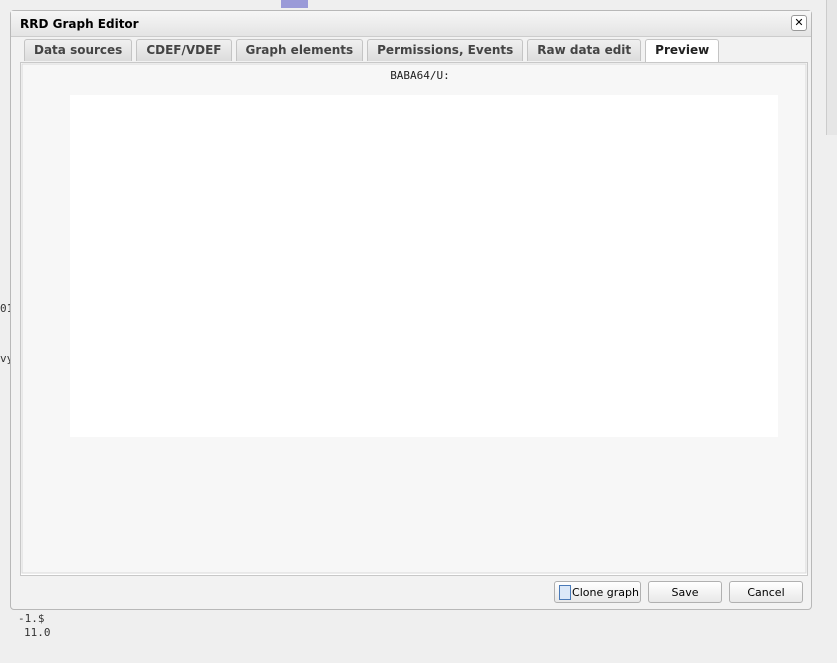  Describe the element at coordinates (31, 618) in the screenshot. I see `bg-text: -1.$` at that location.